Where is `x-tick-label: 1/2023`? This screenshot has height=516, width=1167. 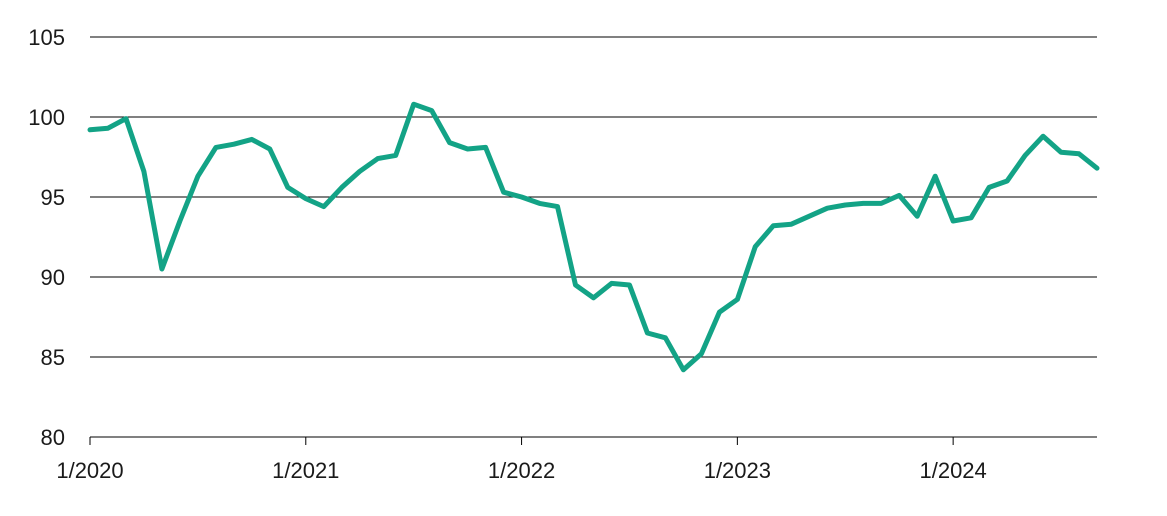
x-tick-label: 1/2023 is located at coordinates (737, 470).